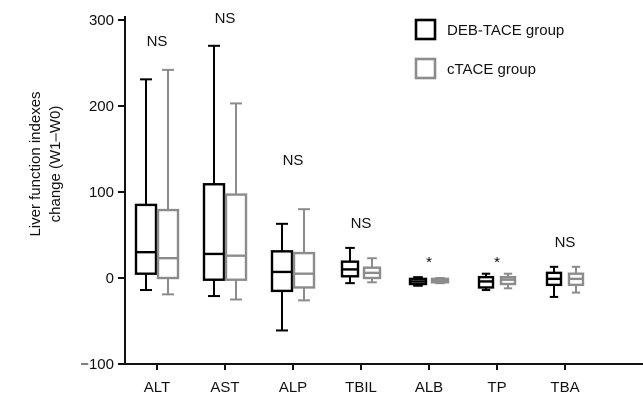  I want to click on y-axis-title: Liver function indexes change (W1–W0), so click(45, 163).